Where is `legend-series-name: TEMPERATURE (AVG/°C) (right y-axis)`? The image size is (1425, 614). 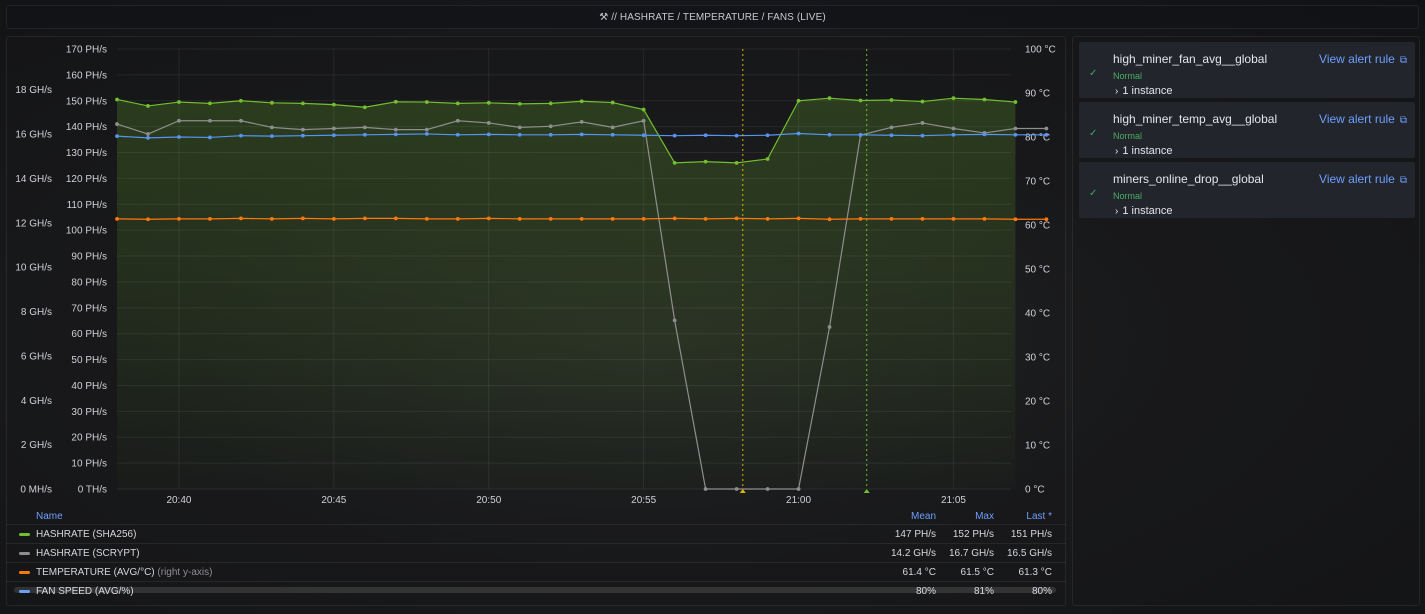
legend-series-name: TEMPERATURE (AVG/°C) (right y-axis) is located at coordinates (124, 572).